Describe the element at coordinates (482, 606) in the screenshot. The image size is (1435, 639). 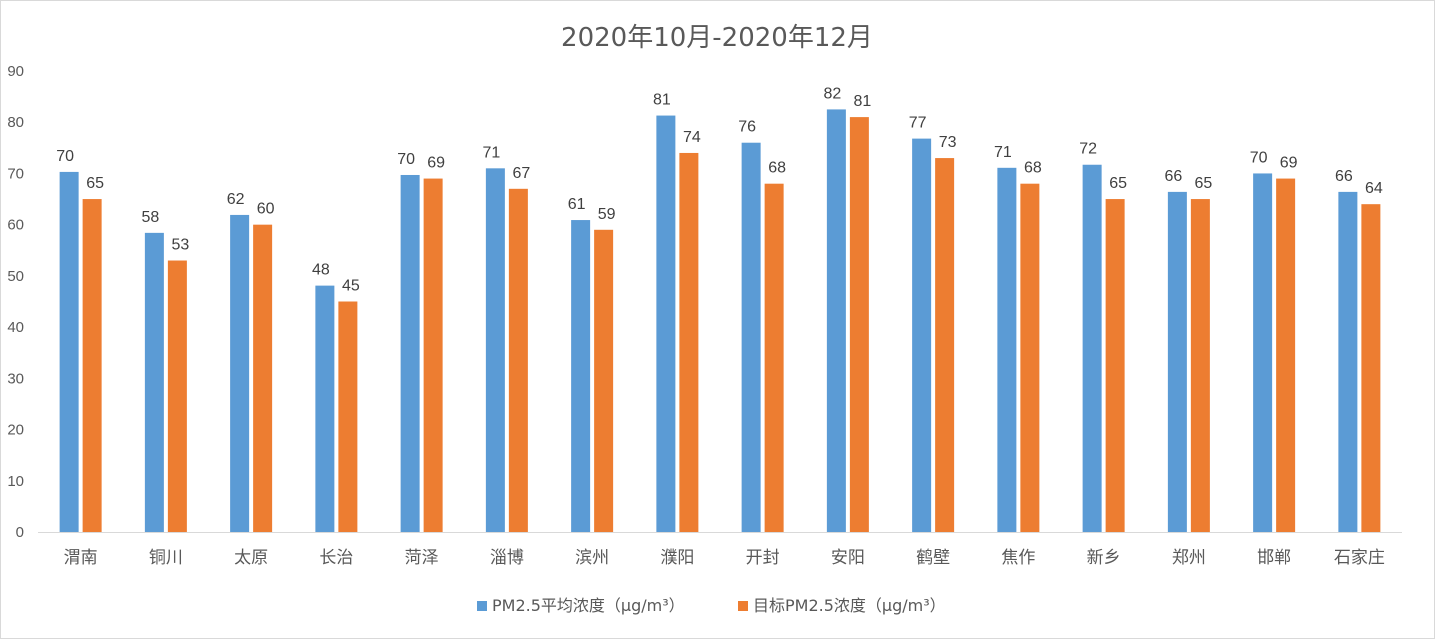
I see `legend-swatch-average` at that location.